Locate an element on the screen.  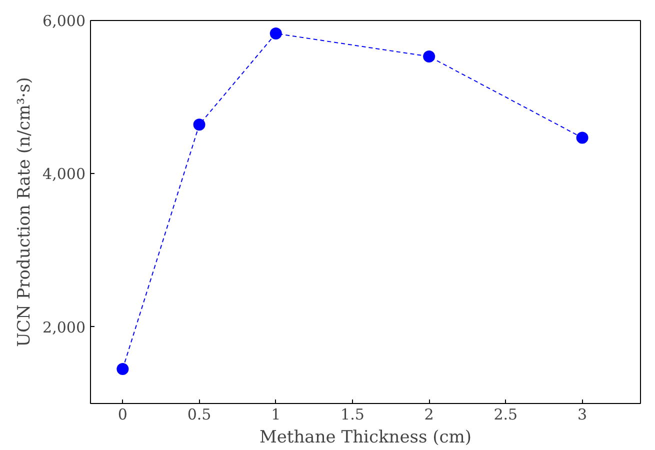
x-tick-label: 3 is located at coordinates (583, 415).